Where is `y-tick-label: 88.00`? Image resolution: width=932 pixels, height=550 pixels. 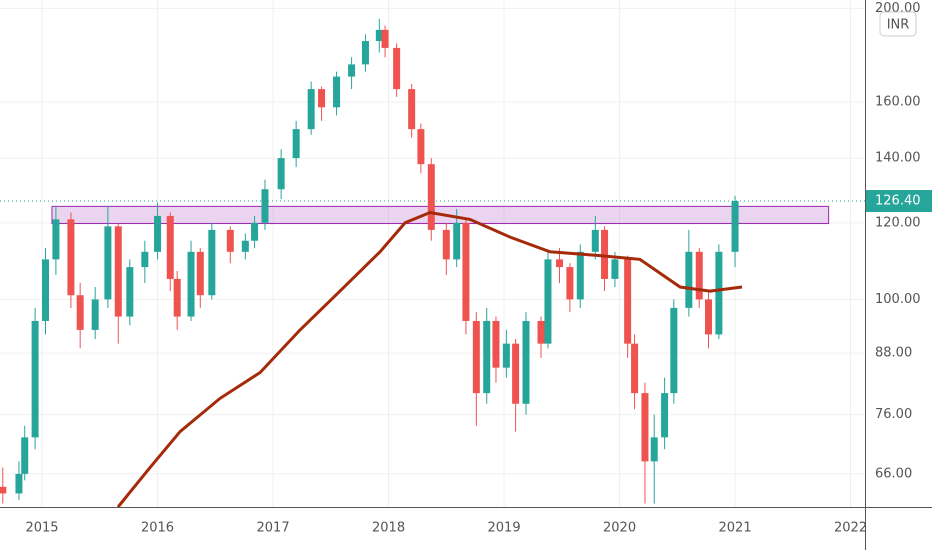 y-tick-label: 88.00 is located at coordinates (893, 353).